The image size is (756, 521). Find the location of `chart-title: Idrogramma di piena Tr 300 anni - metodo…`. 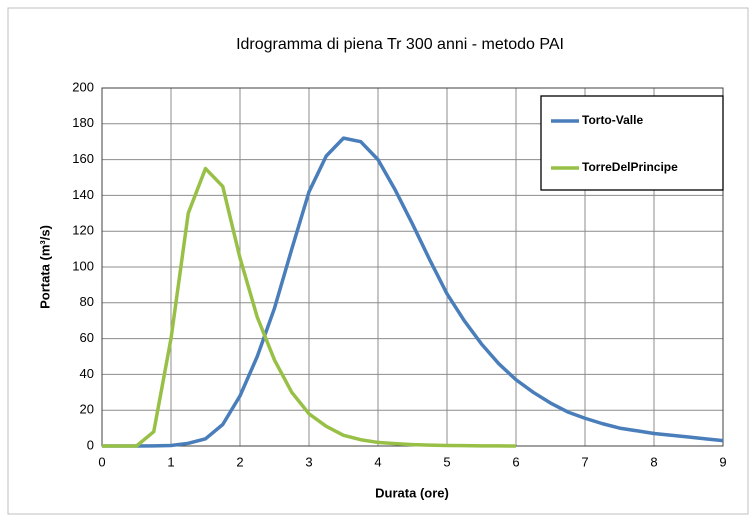

chart-title: Idrogramma di piena Tr 300 anni - metodo… is located at coordinates (400, 44).